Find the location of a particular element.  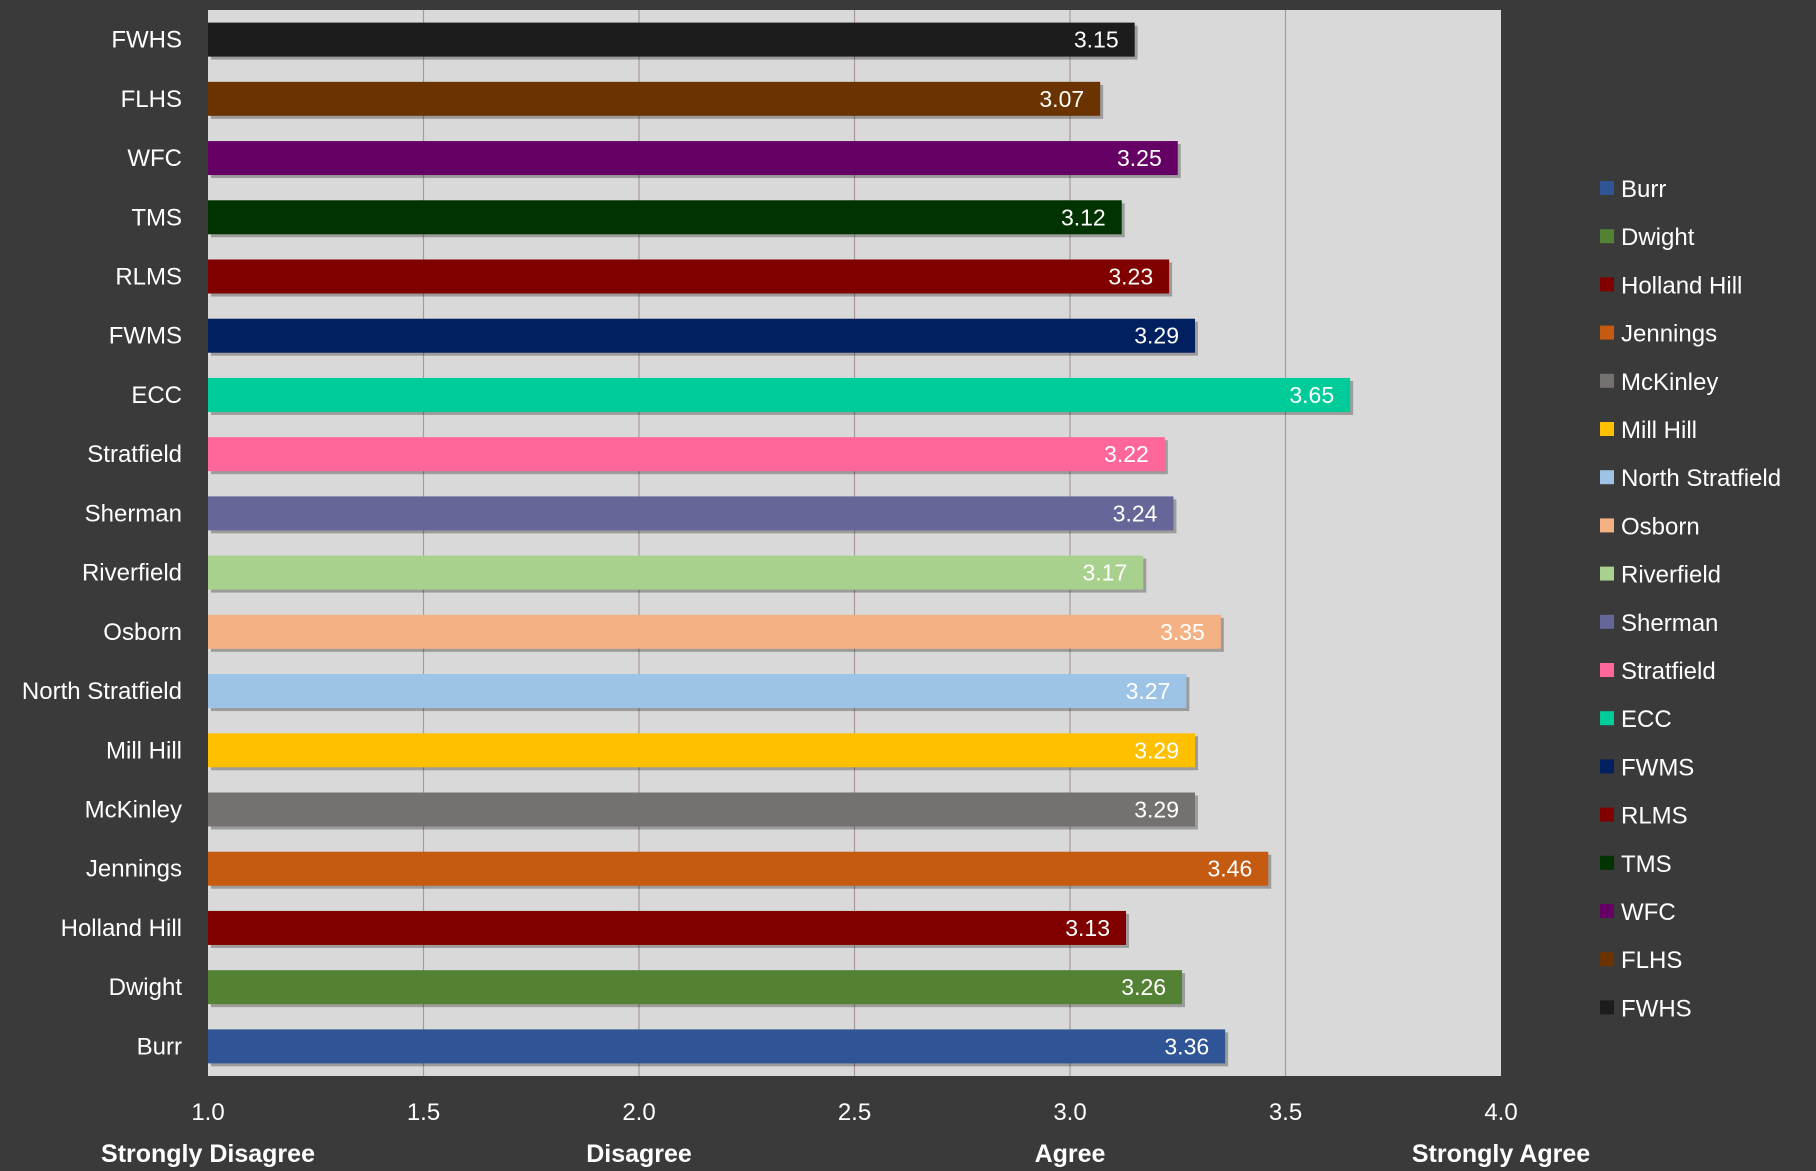

data-label: 3.65 is located at coordinates (1311, 395).